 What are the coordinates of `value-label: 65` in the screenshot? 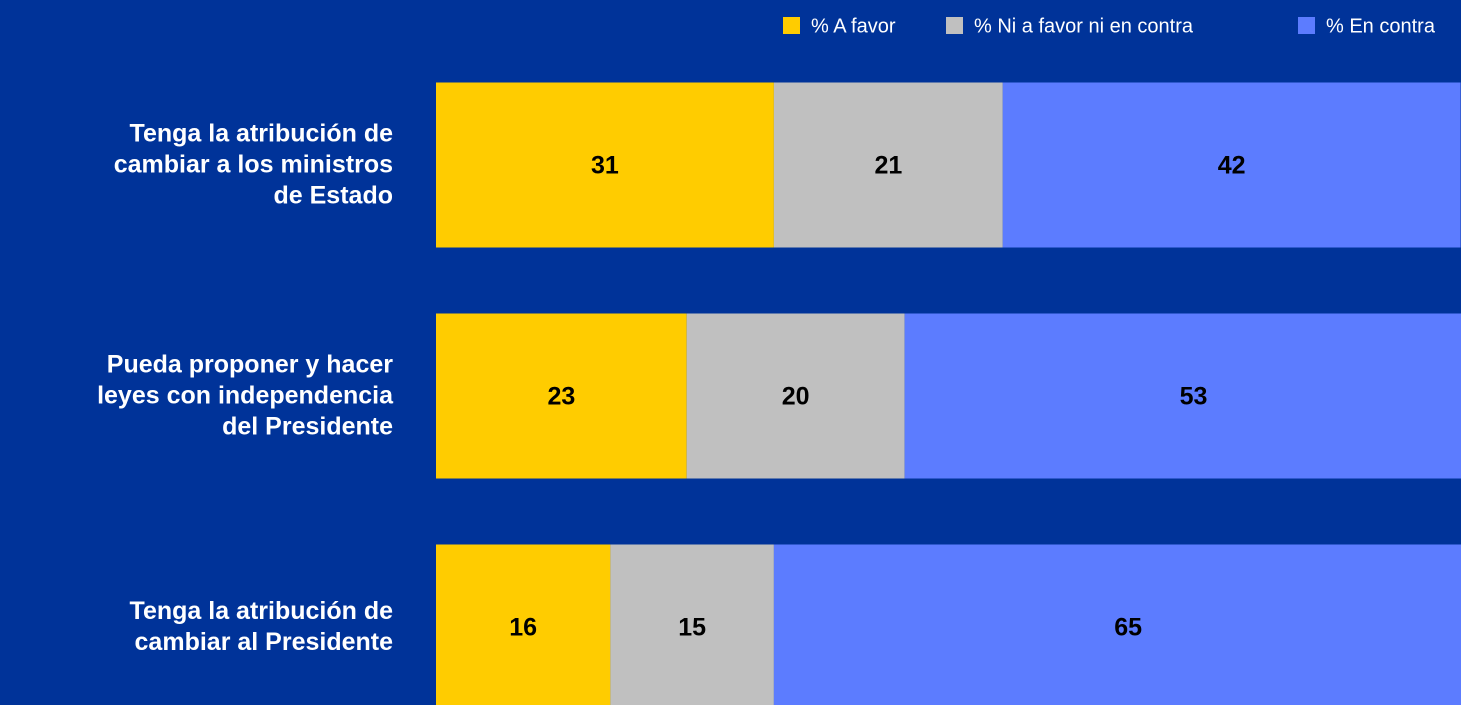 It's located at (1128, 628).